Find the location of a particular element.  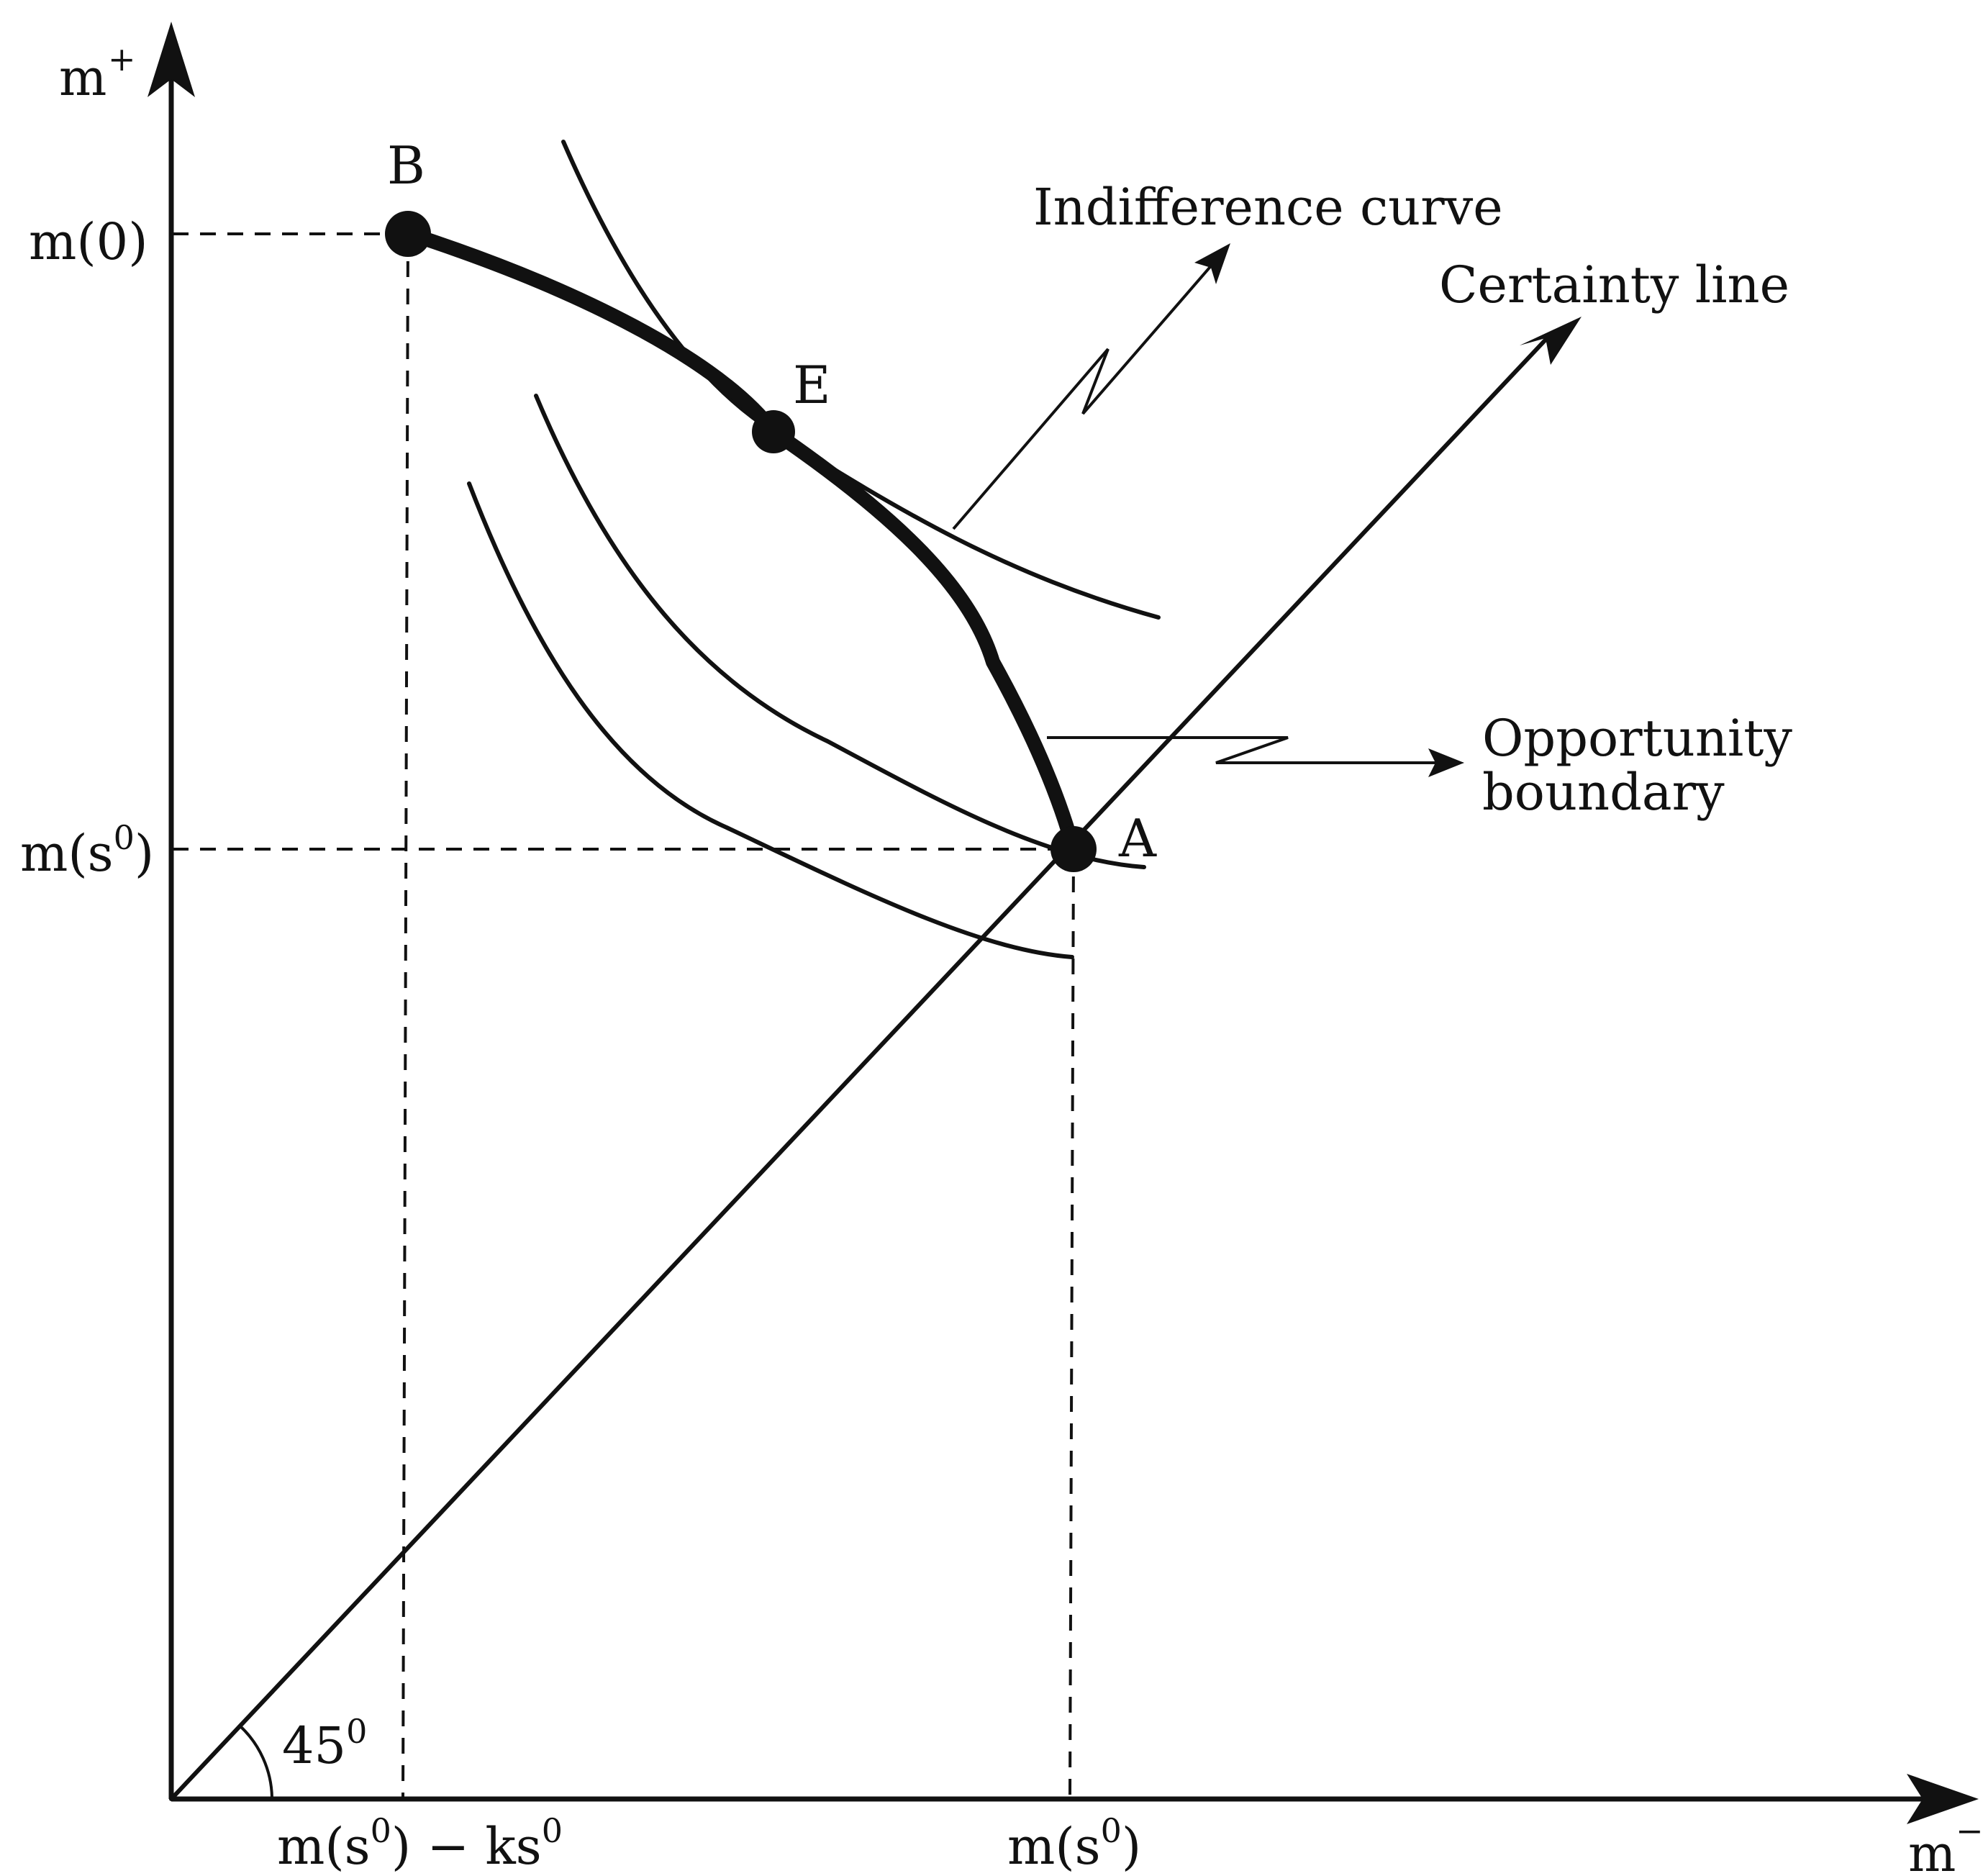

opportunity-label-line2: boundary is located at coordinates (1603, 792).